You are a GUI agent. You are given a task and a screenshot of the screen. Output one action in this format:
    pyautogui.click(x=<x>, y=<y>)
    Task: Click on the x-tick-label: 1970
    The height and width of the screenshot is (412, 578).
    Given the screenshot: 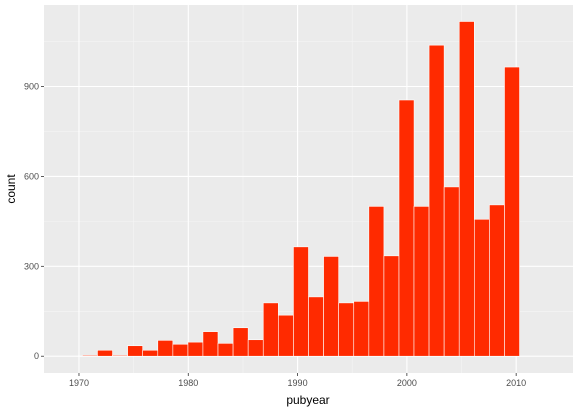 What is the action you would take?
    pyautogui.click(x=79, y=383)
    